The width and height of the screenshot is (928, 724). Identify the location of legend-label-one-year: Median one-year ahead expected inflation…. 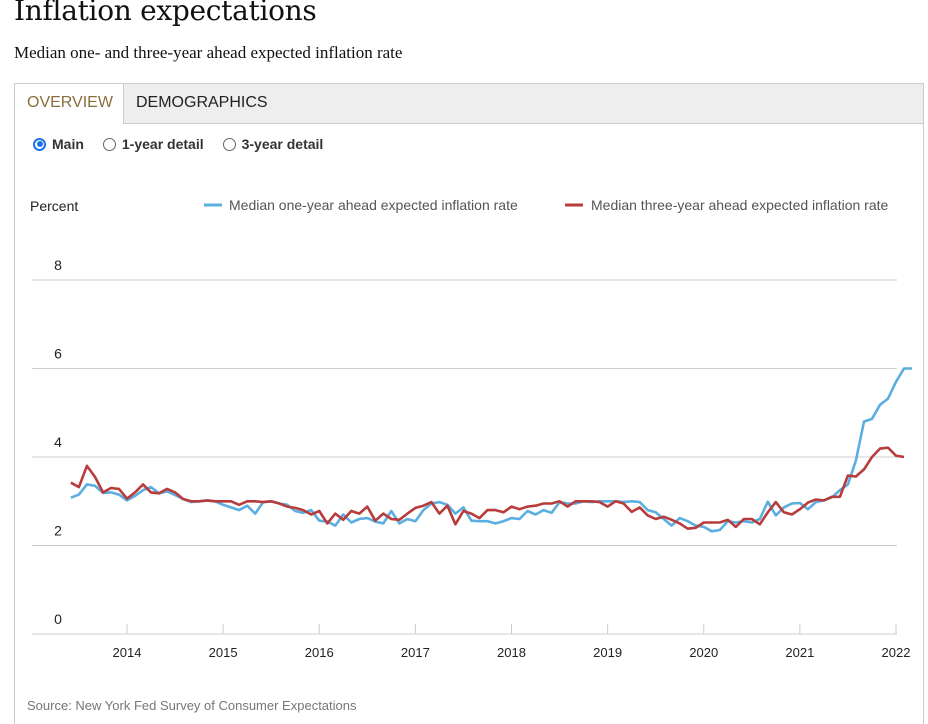
(373, 205).